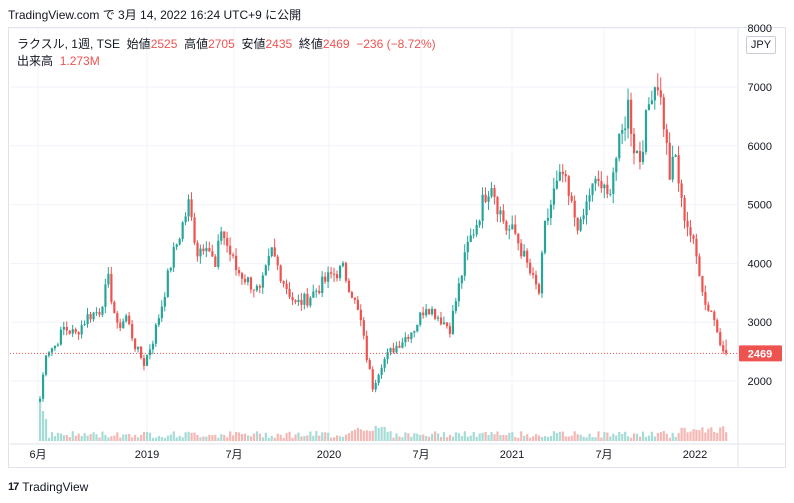 The width and height of the screenshot is (794, 503). What do you see at coordinates (760, 354) in the screenshot?
I see `last-price-label: 2469` at bounding box center [760, 354].